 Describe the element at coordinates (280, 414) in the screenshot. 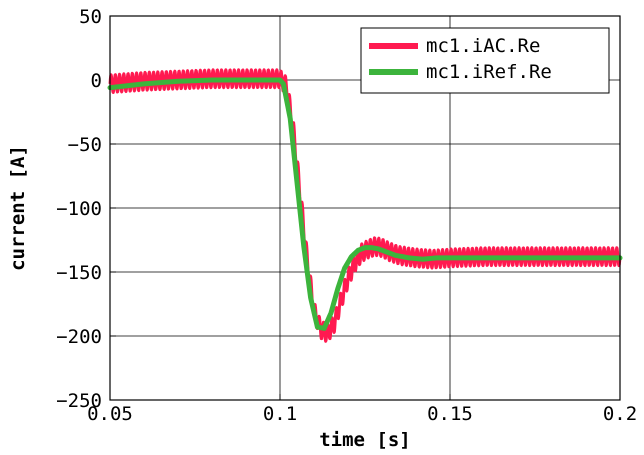

I see `x-tick-label: 0.1` at that location.